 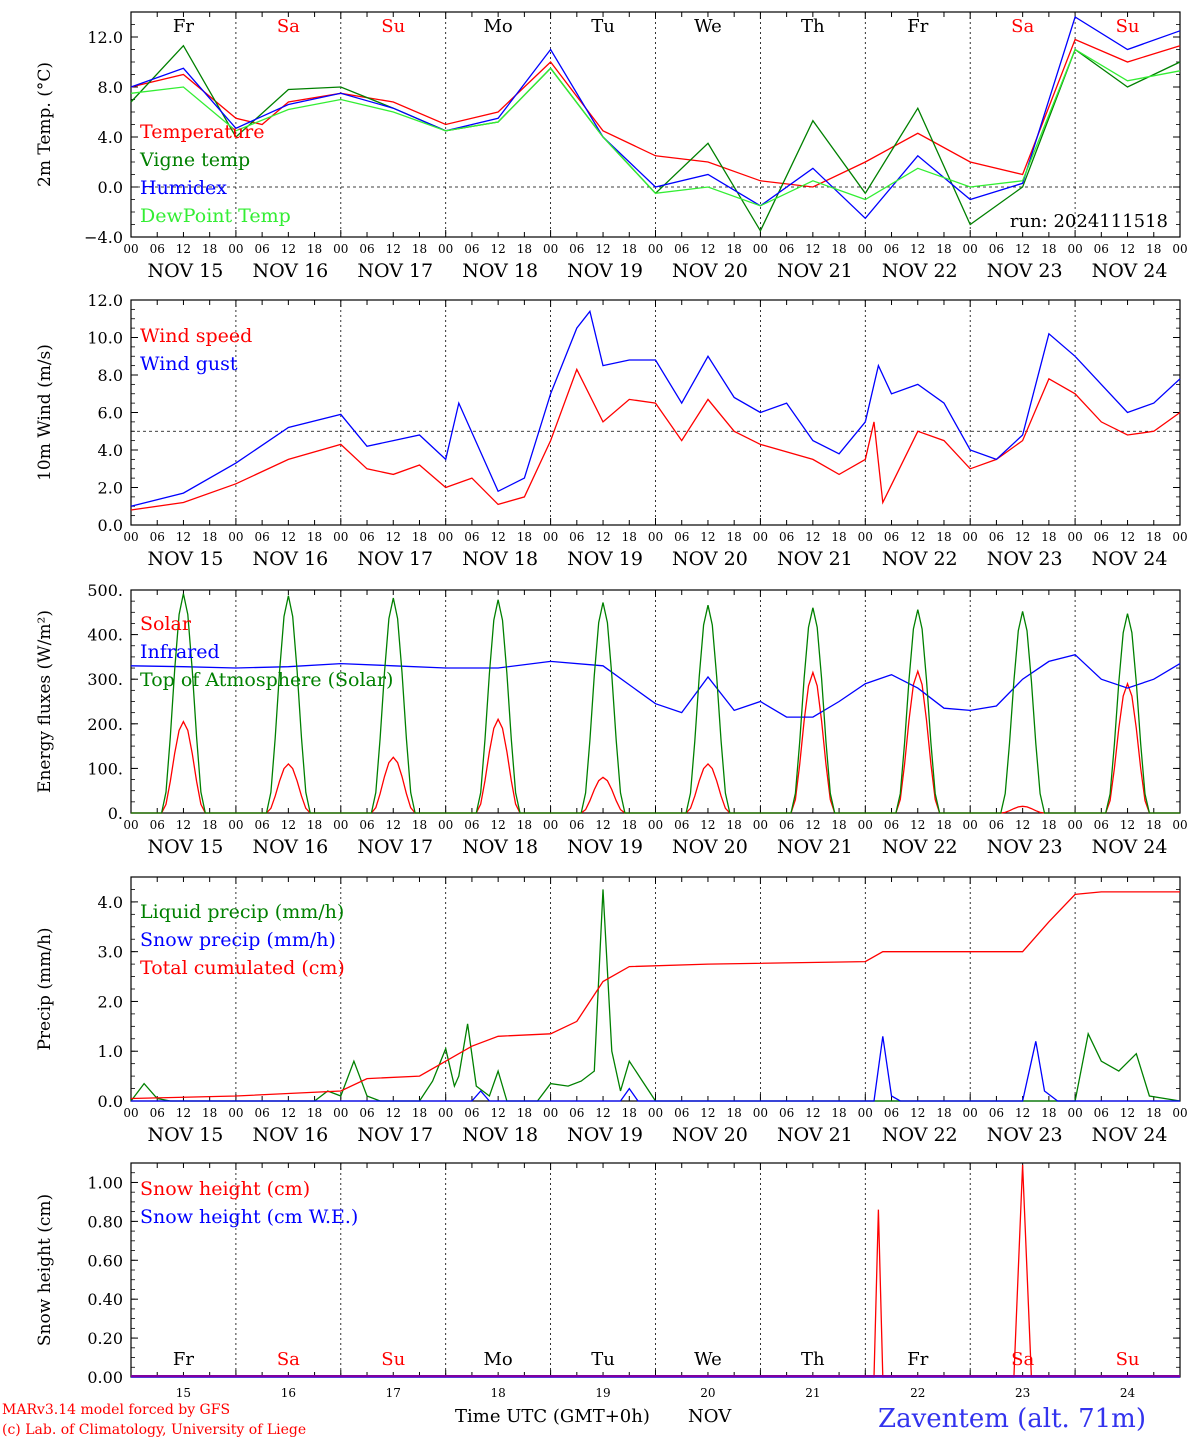 I want to click on weekday-label: Tu, so click(x=603, y=26).